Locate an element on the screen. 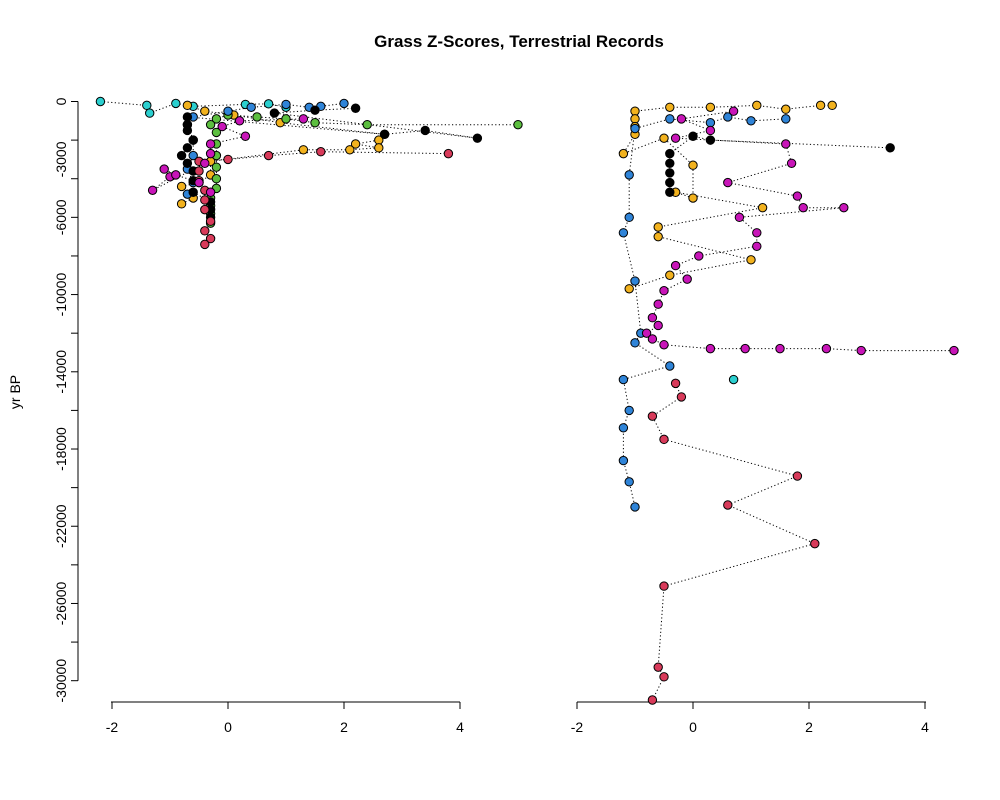  y-tick-label: -18000 is located at coordinates (61, 449).